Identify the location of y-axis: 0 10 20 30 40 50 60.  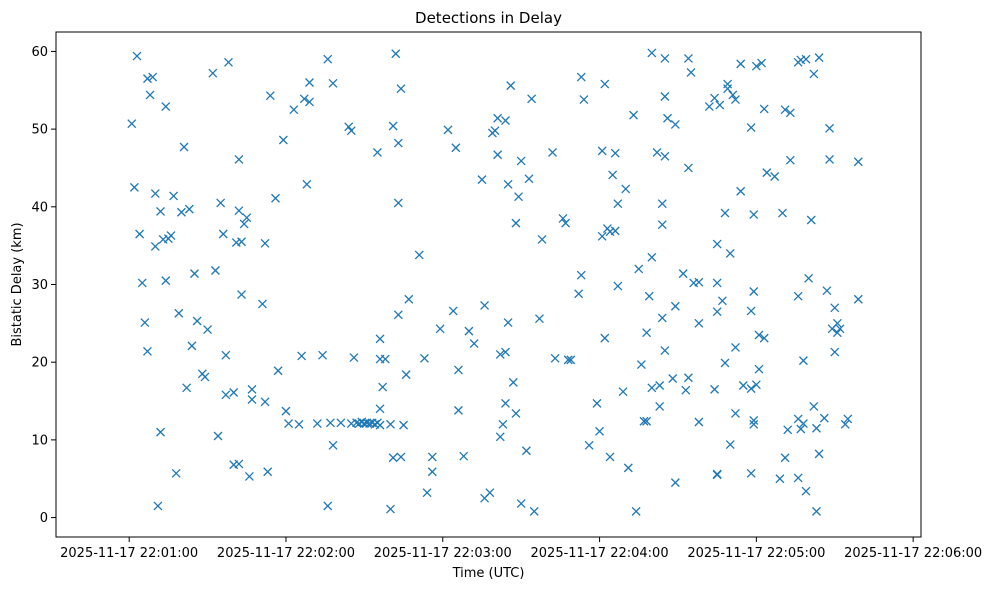
(43, 285).